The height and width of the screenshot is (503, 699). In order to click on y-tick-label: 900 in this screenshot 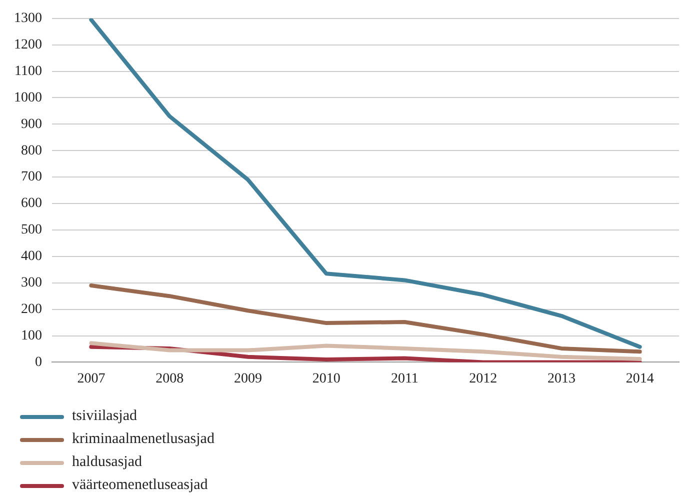, I will do `click(31, 124)`.